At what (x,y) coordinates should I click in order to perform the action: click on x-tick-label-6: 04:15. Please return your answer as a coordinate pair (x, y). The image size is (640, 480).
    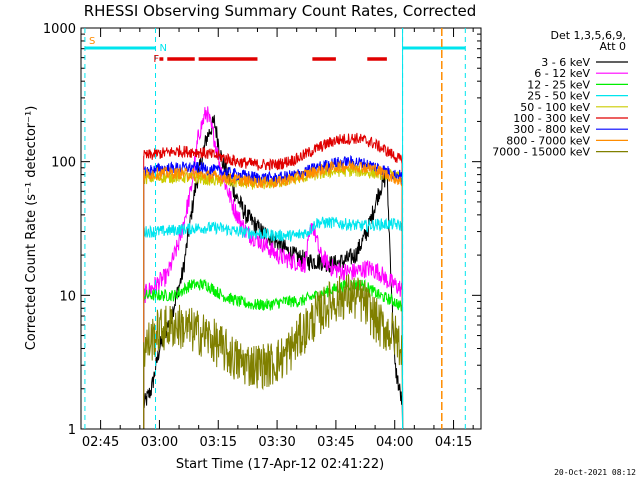
    Looking at the image, I should click on (453, 442).